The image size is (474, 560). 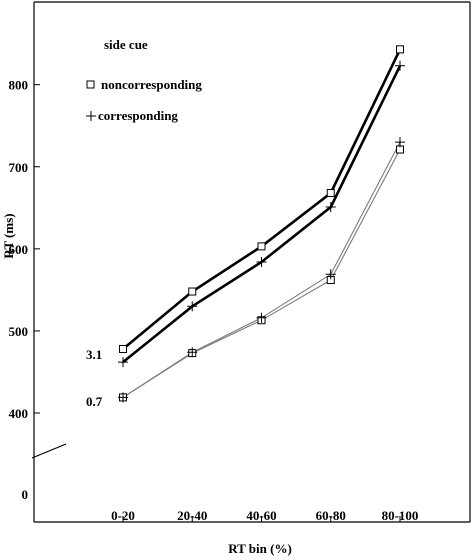 What do you see at coordinates (19, 249) in the screenshot?
I see `y-tick-label: 600` at bounding box center [19, 249].